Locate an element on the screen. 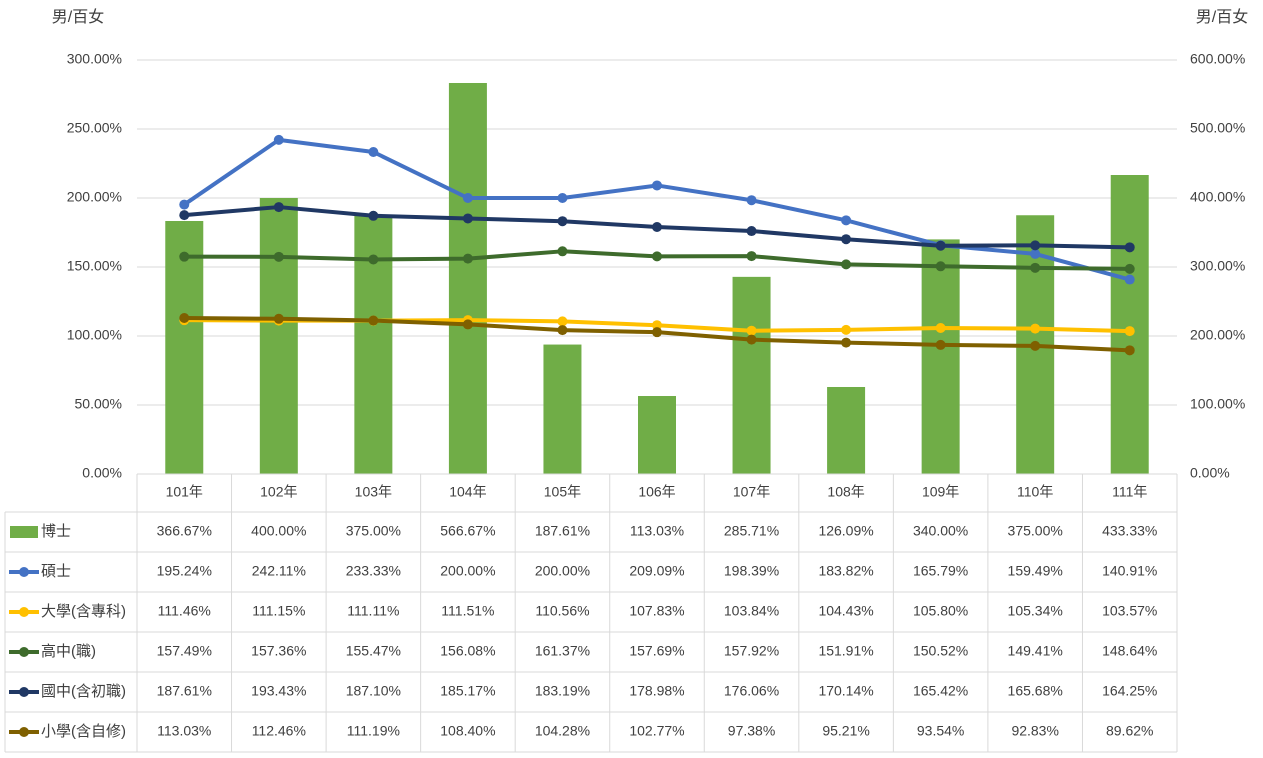  legend-label: 博士 is located at coordinates (56, 531).